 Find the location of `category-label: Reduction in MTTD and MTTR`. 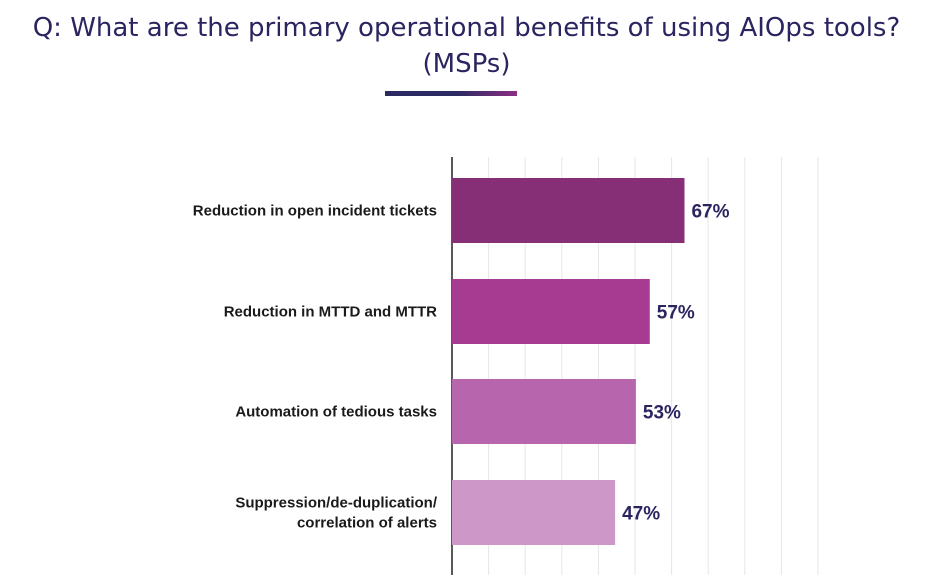

category-label: Reduction in MTTD and MTTR is located at coordinates (330, 312).